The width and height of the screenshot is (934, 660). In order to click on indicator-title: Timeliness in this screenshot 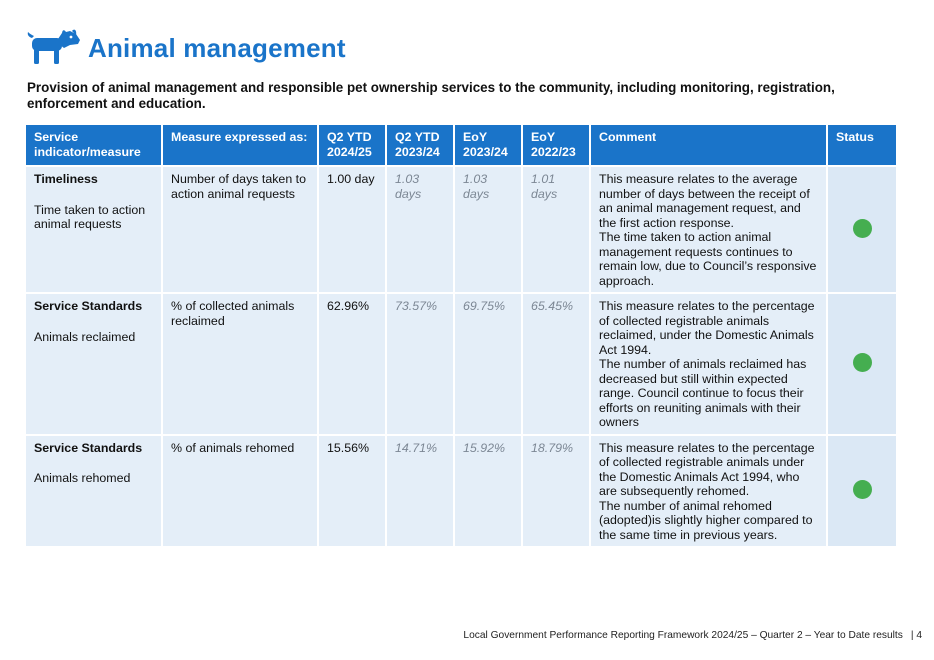, I will do `click(66, 179)`.